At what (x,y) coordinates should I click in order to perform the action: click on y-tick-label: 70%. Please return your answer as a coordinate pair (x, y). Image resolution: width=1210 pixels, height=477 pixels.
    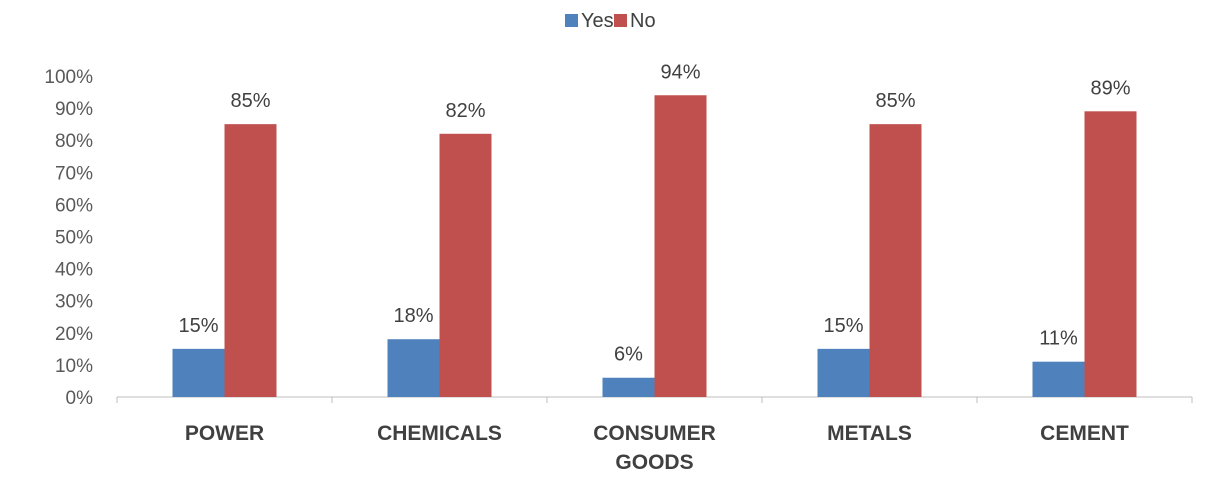
    Looking at the image, I should click on (74, 173).